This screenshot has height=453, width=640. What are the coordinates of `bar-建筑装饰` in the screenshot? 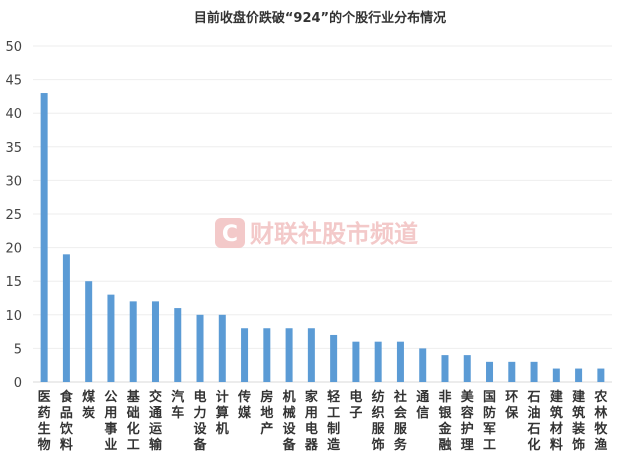 It's located at (579, 375).